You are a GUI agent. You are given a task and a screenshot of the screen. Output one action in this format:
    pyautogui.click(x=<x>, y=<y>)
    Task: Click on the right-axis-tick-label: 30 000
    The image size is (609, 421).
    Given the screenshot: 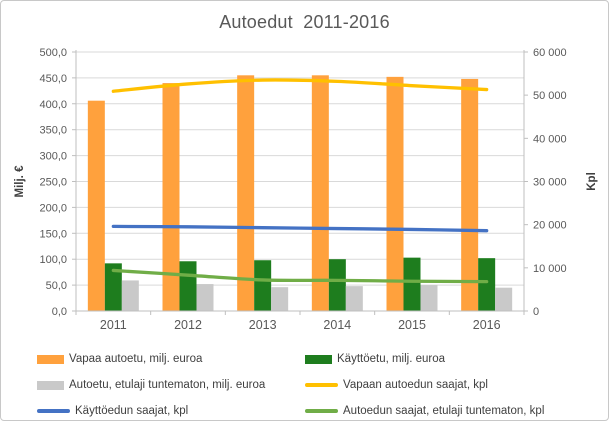 What is the action you would take?
    pyautogui.click(x=550, y=183)
    